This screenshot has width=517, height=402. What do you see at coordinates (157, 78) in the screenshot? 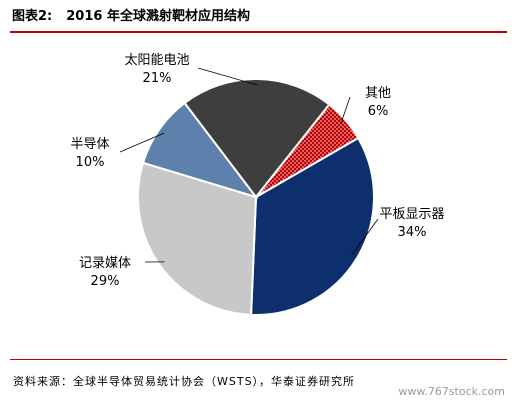
I see `slice-value-label: 21%` at bounding box center [157, 78].